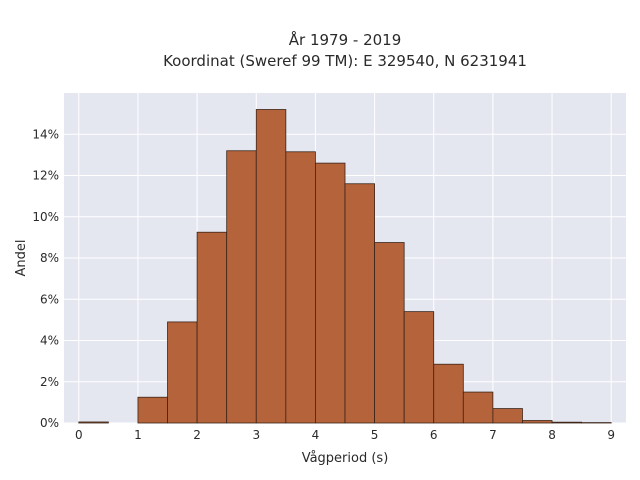  I want to click on x-tick-label: 1, so click(138, 435).